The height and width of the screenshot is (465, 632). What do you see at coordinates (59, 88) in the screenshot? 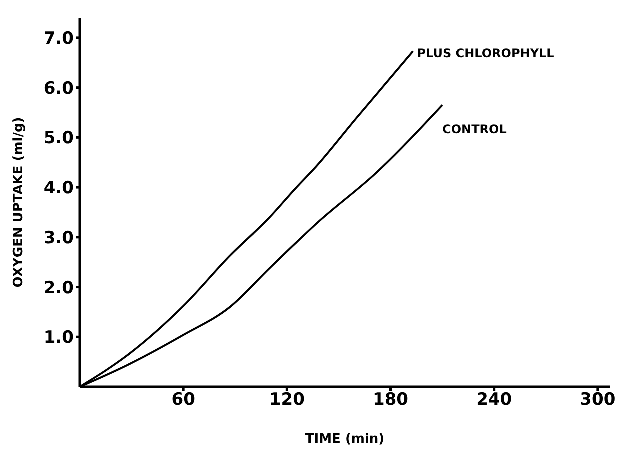
I see `y-tick-label: 6.0` at bounding box center [59, 88].